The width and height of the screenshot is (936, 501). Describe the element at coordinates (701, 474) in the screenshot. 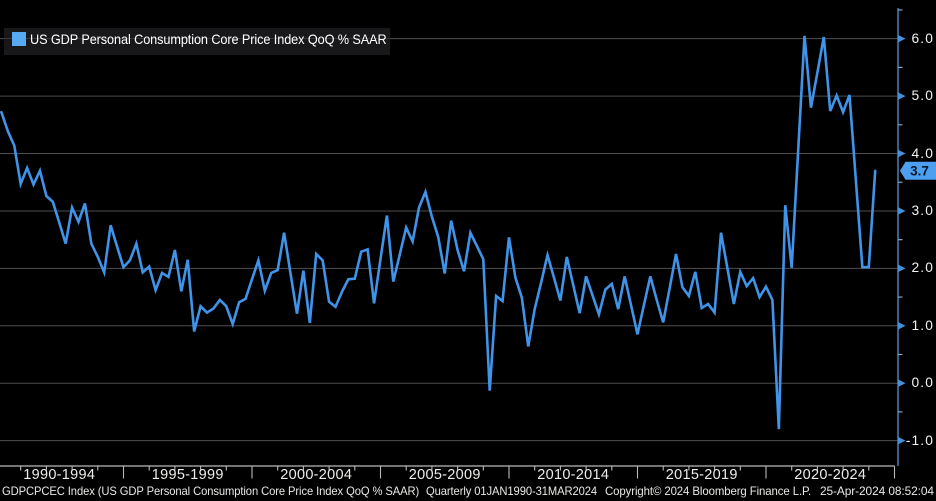

I see `x-axis-section-label: 2015-2019` at that location.